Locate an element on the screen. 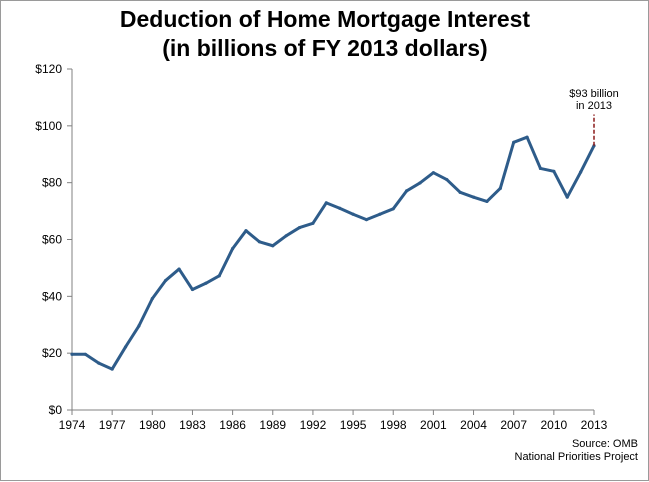  chart-title: Deduction of Home Mortgage Interest is located at coordinates (325, 19).